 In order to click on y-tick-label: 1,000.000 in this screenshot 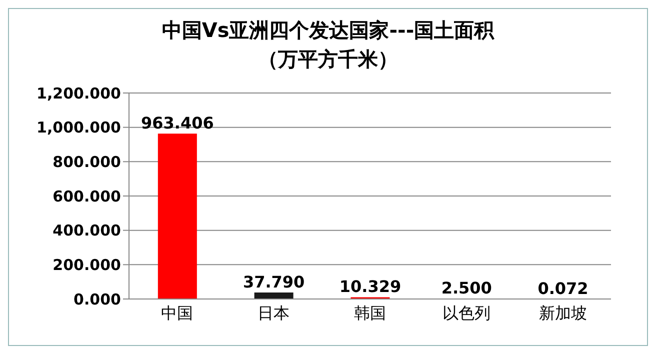, I will do `click(78, 127)`.